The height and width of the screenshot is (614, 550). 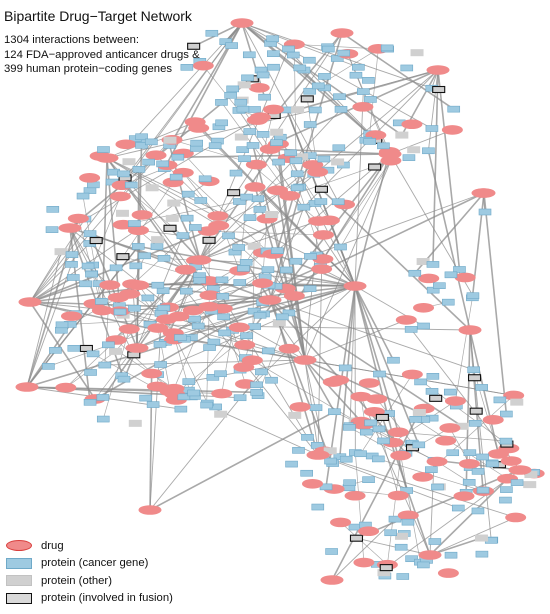 What do you see at coordinates (89, 564) in the screenshot?
I see `legend-item-cancer-gene: protein (cancer gene)` at bounding box center [89, 564].